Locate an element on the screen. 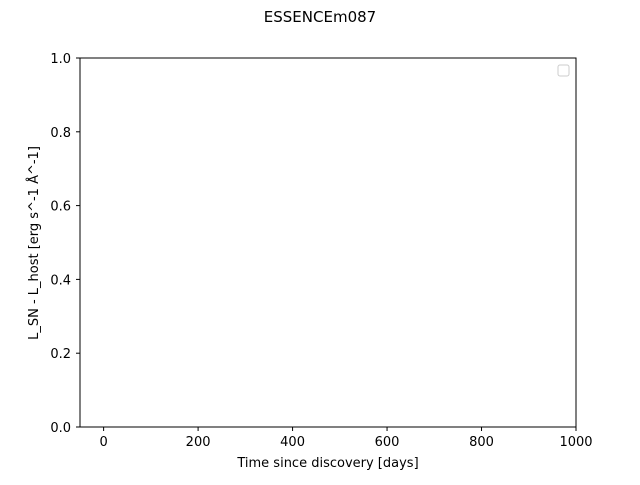 Image resolution: width=640 pixels, height=485 pixels. x-tick-label: 800 is located at coordinates (481, 442).